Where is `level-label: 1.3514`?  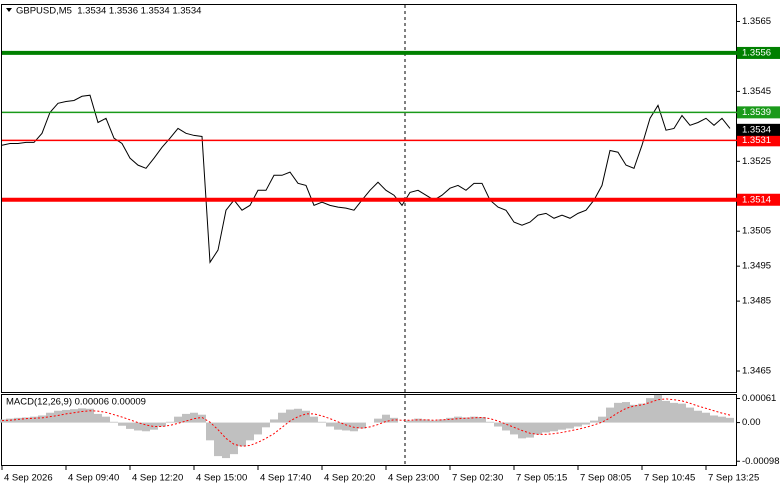 level-label: 1.3514 is located at coordinates (756, 199).